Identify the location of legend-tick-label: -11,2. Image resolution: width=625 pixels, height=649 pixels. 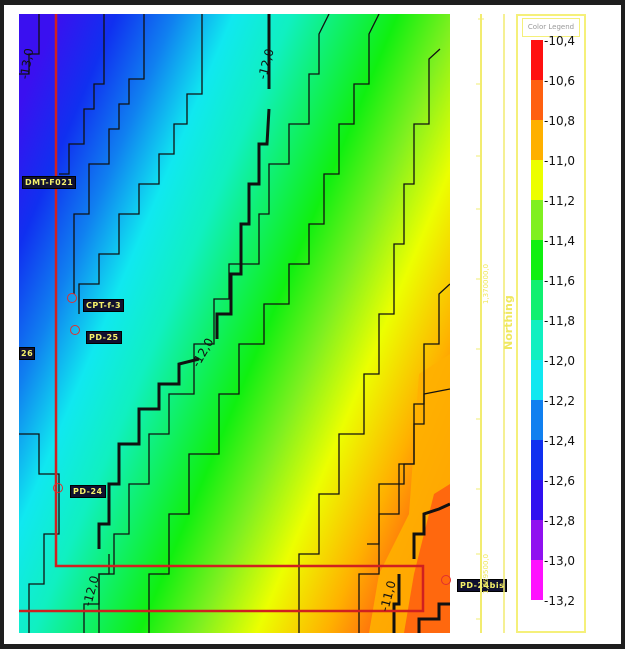
(560, 201).